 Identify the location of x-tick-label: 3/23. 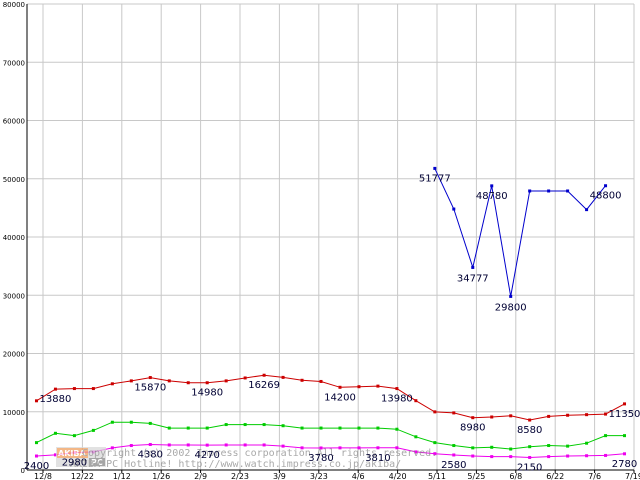
(319, 476).